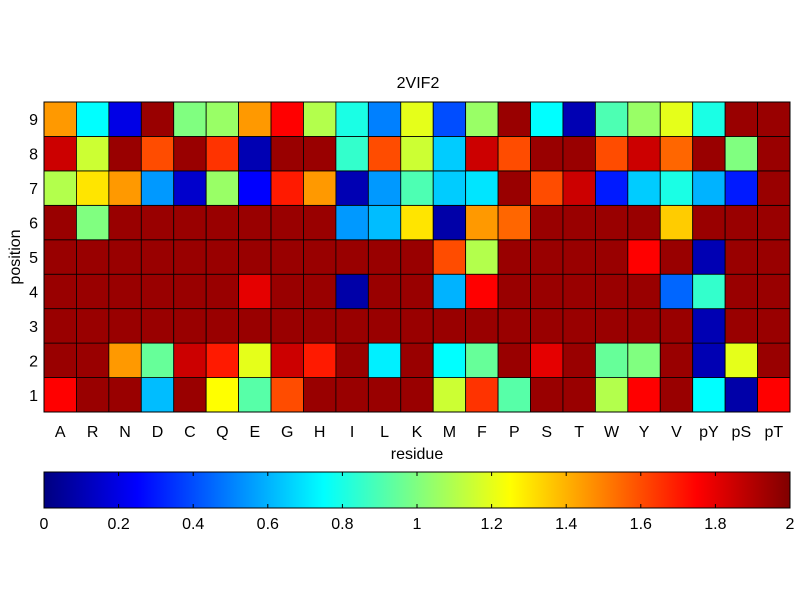 The image size is (800, 600). I want to click on x-tick-label: pY, so click(709, 432).